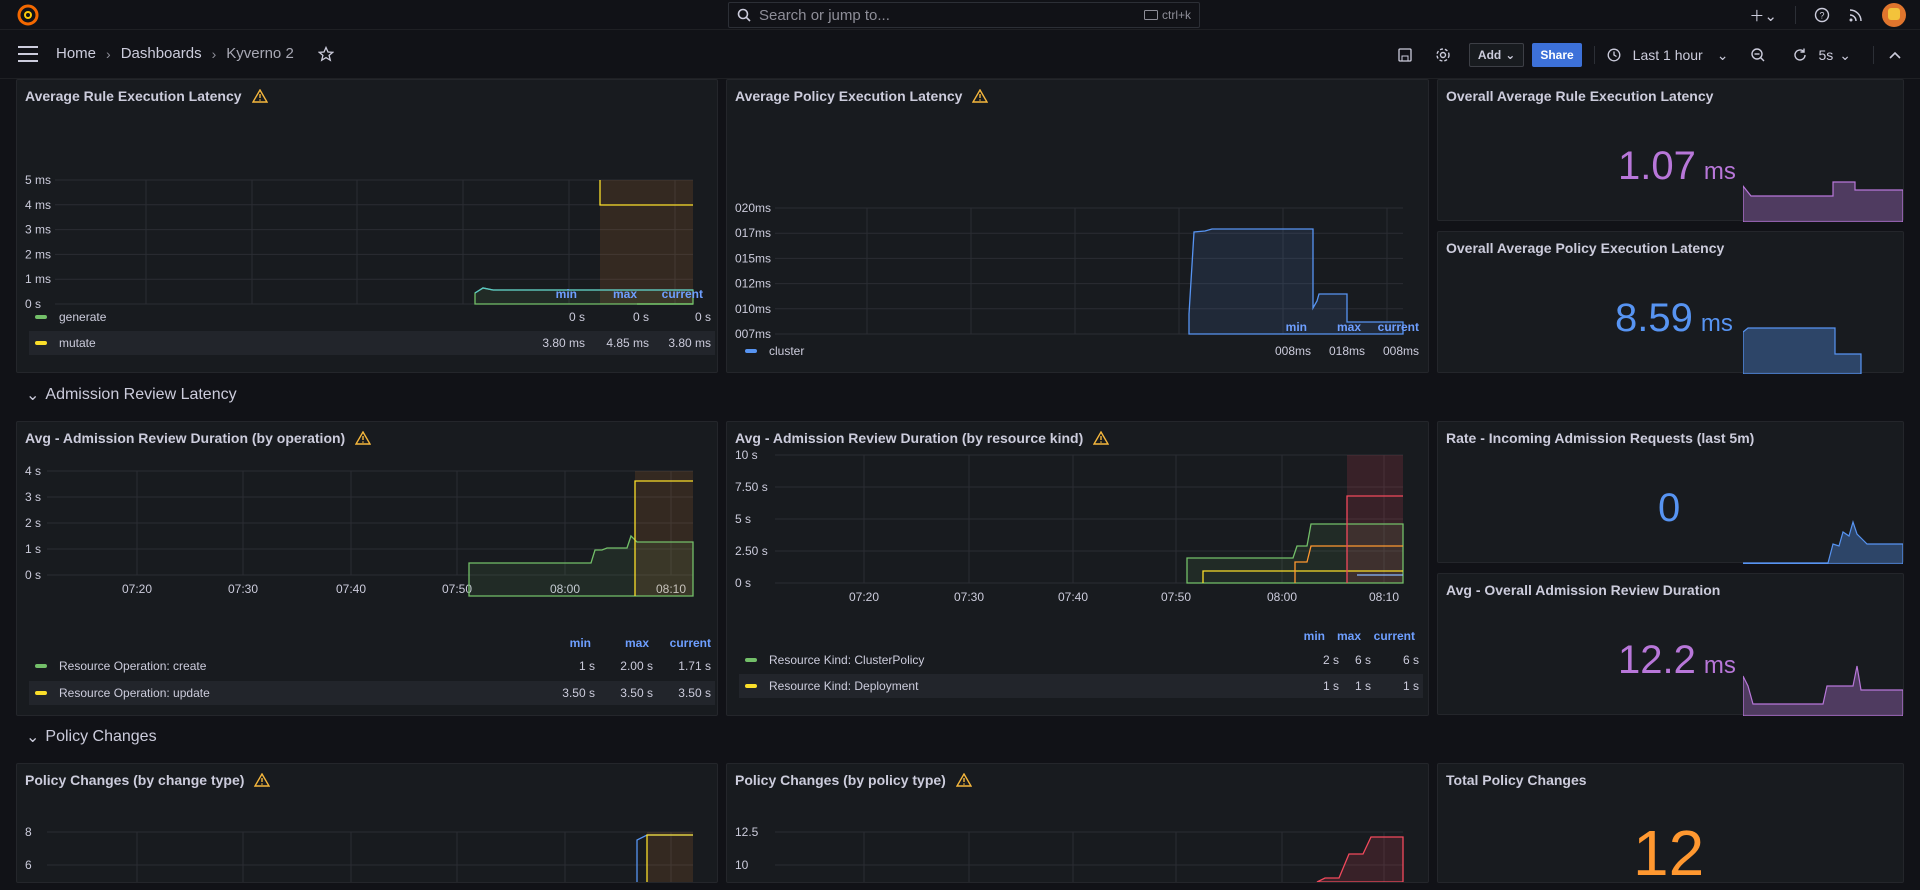 The width and height of the screenshot is (1920, 890). Describe the element at coordinates (325, 53) in the screenshot. I see `star-icon` at that location.